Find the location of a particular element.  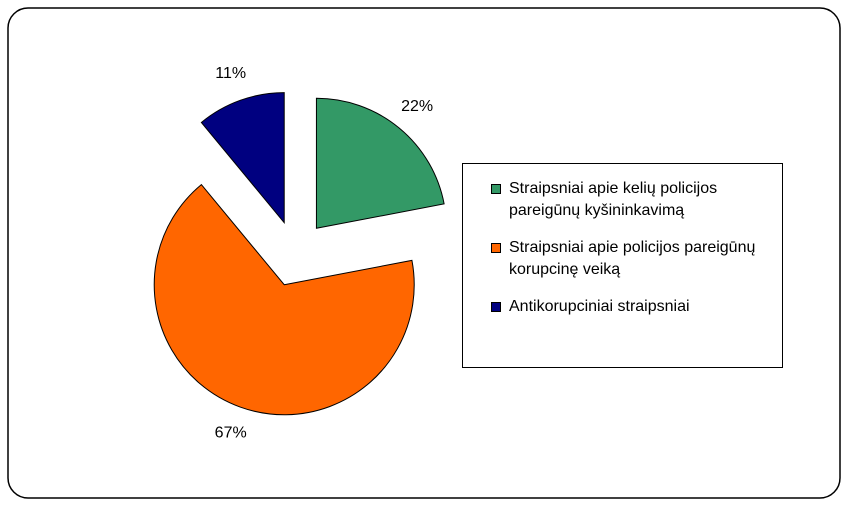

data-label: 11% is located at coordinates (230, 73).